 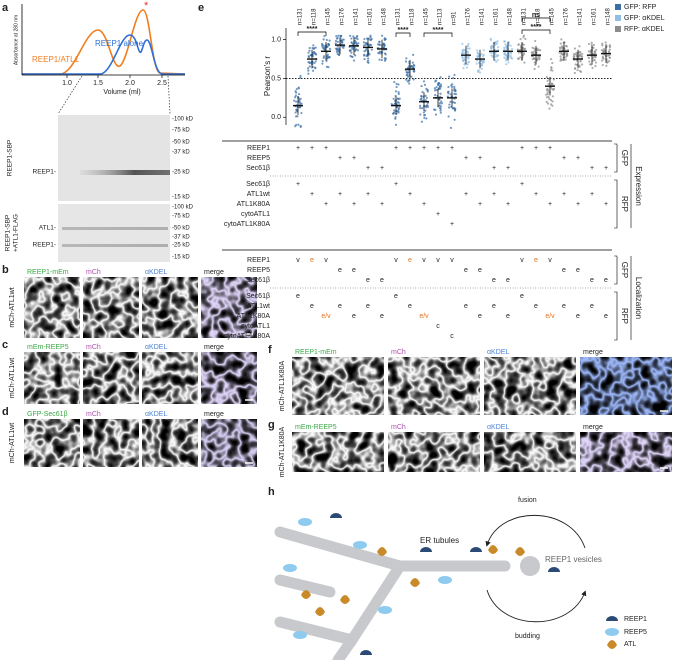 I want to click on significance: ns, so click(x=536, y=15).